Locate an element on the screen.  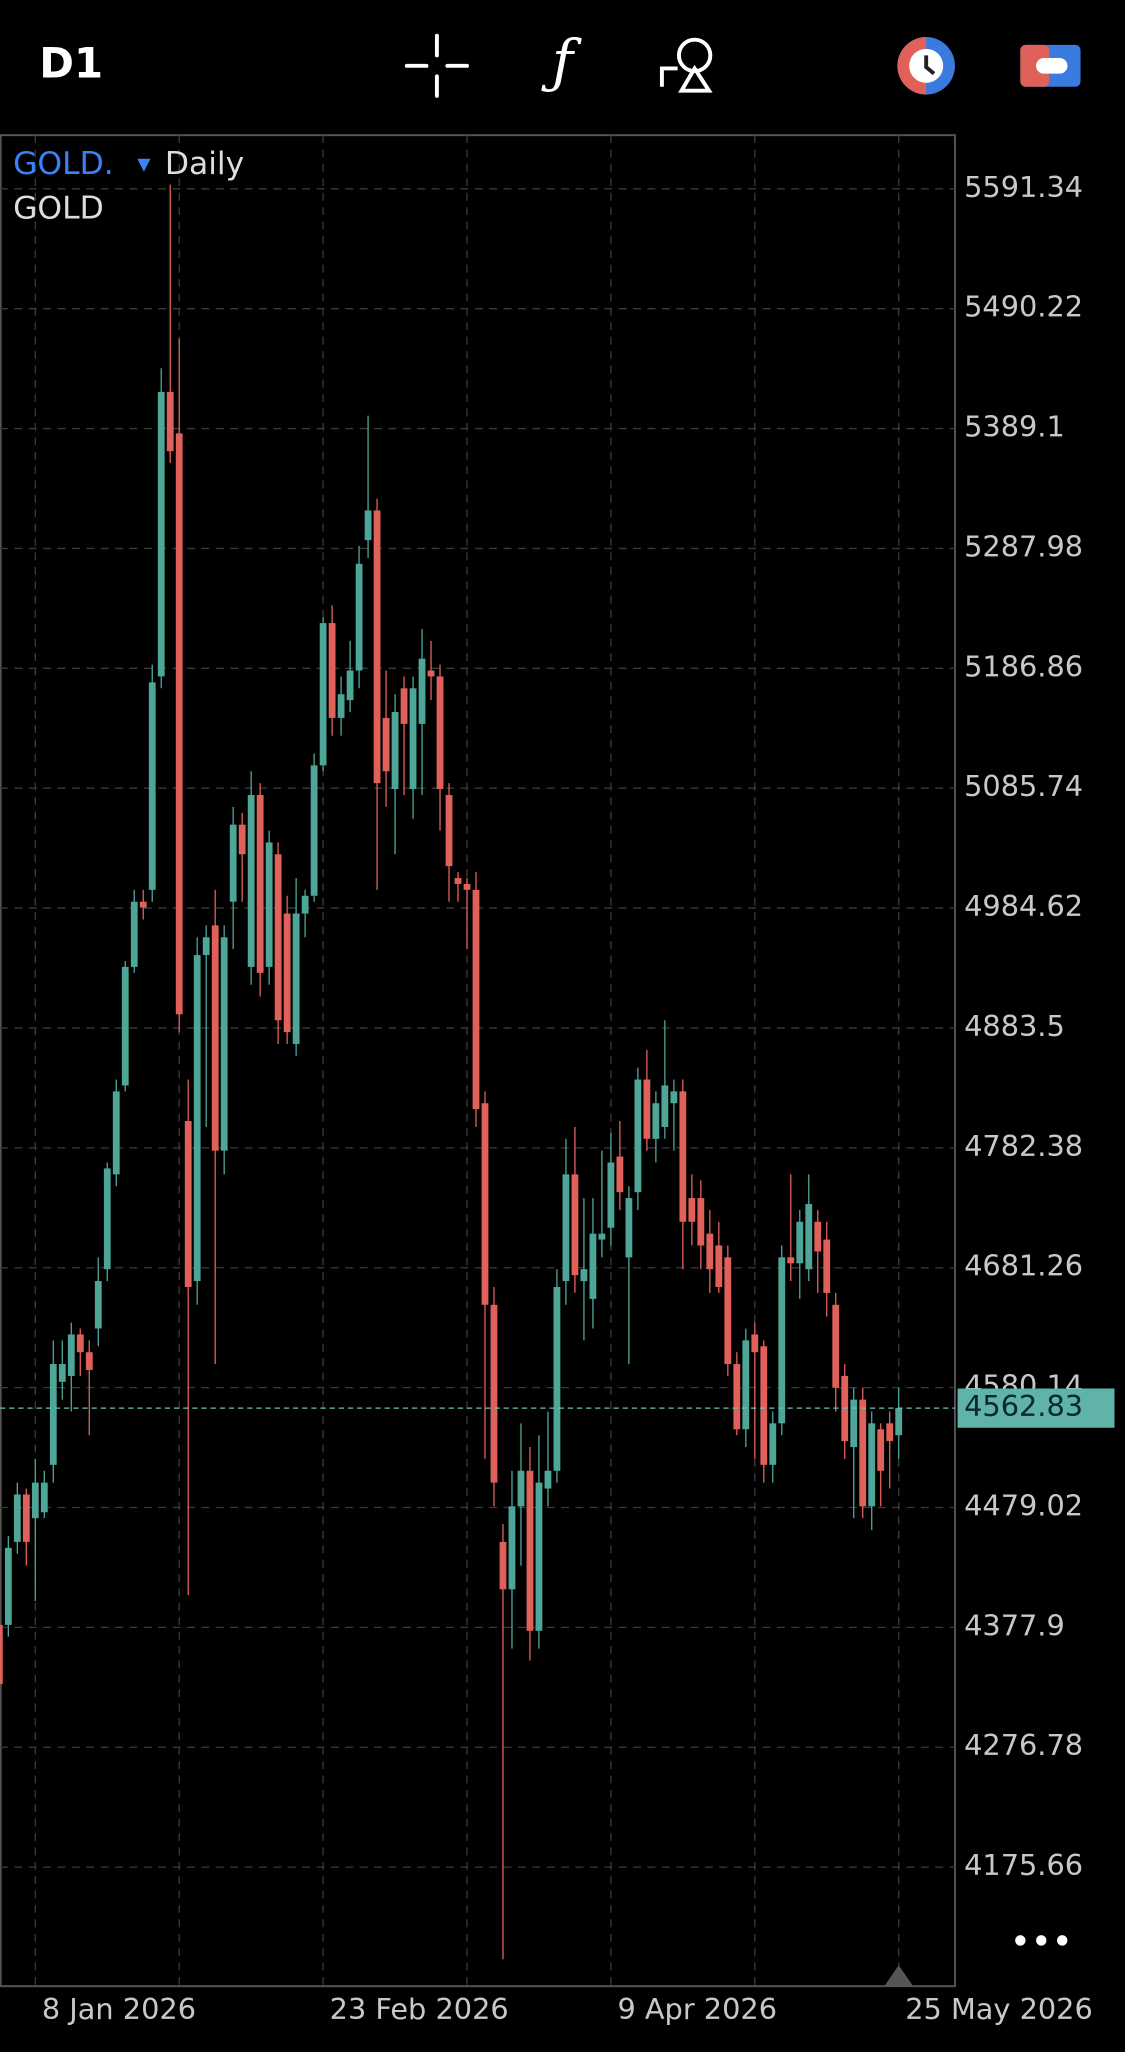
symbol: GOLD. is located at coordinates (63, 164).